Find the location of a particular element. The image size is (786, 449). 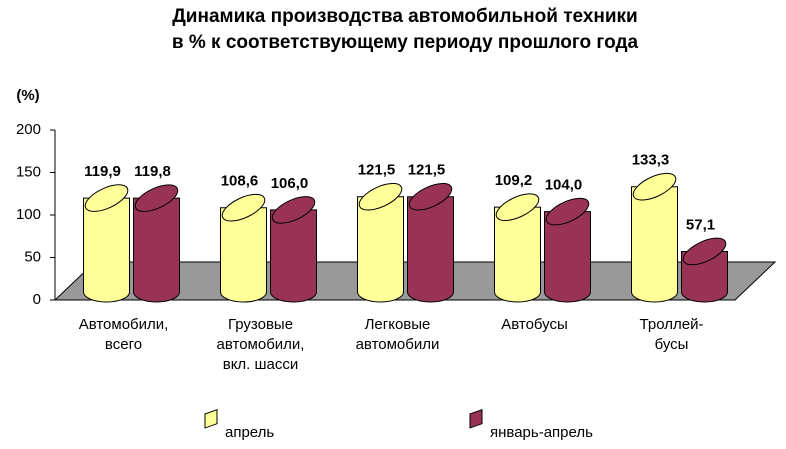

y-tick-label: 50 is located at coordinates (32, 256).